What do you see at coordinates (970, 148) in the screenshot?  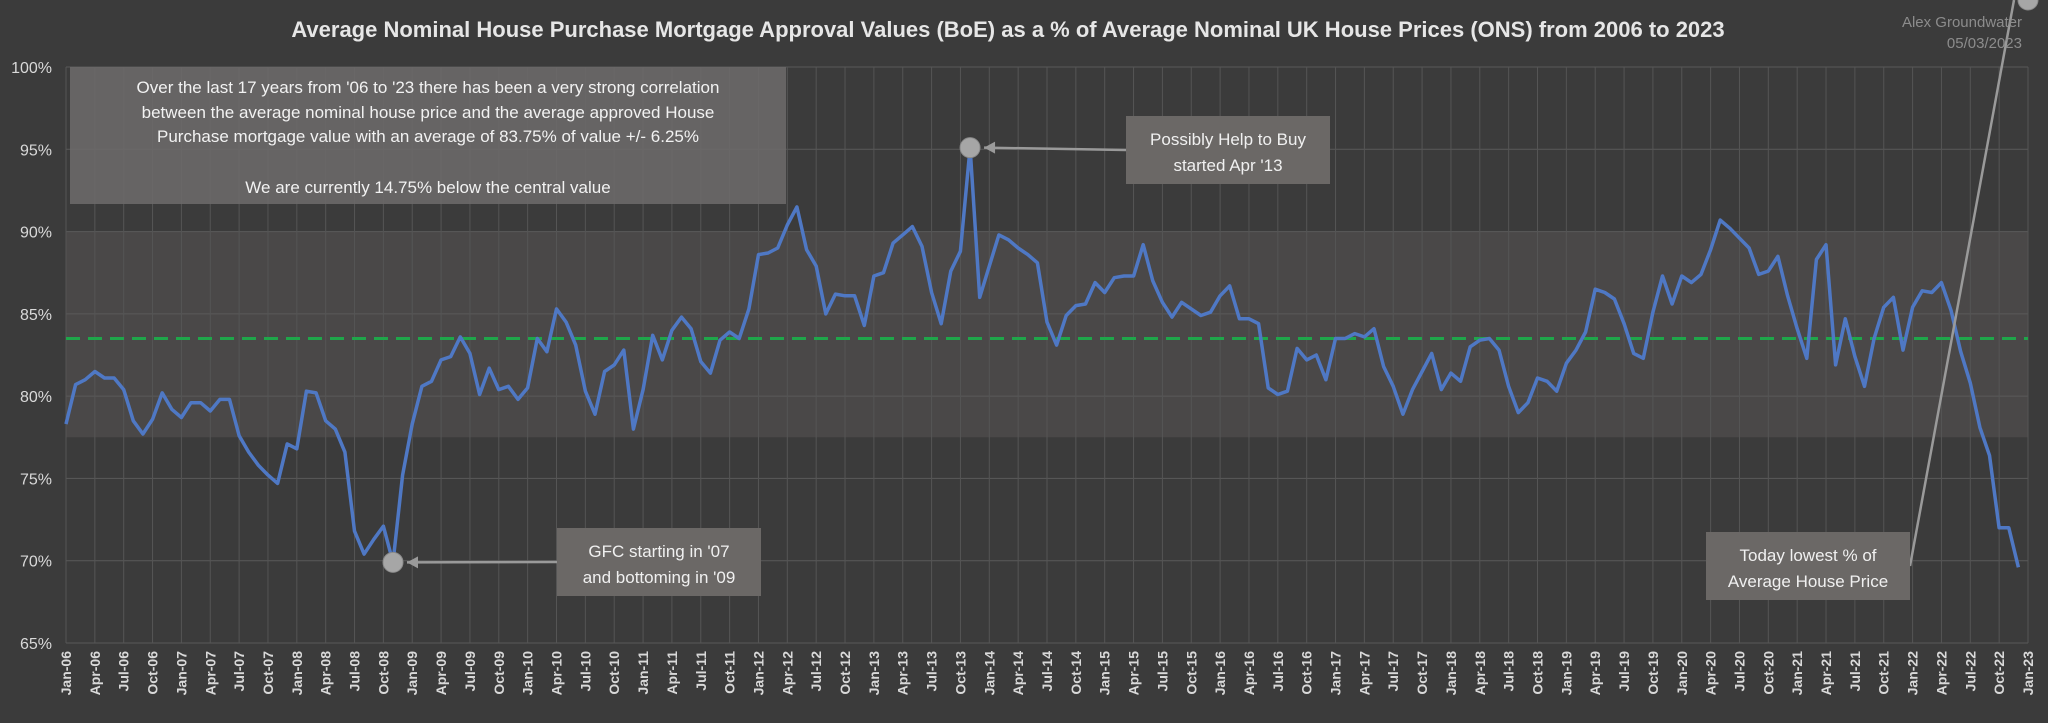 I see `help-to-buy-marker` at bounding box center [970, 148].